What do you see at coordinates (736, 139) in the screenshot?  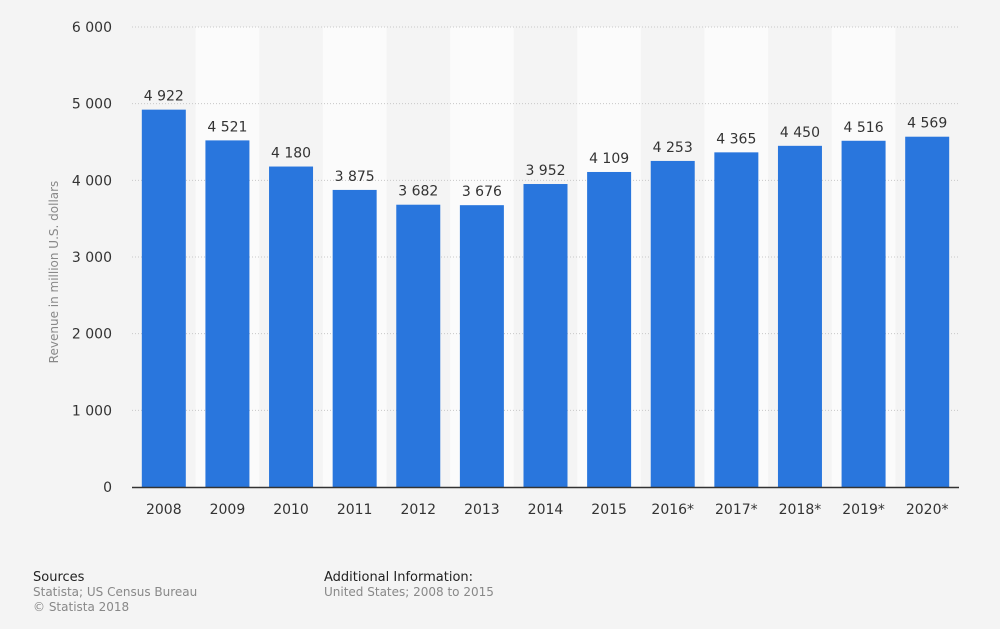 I see `data-label: 4 365` at bounding box center [736, 139].